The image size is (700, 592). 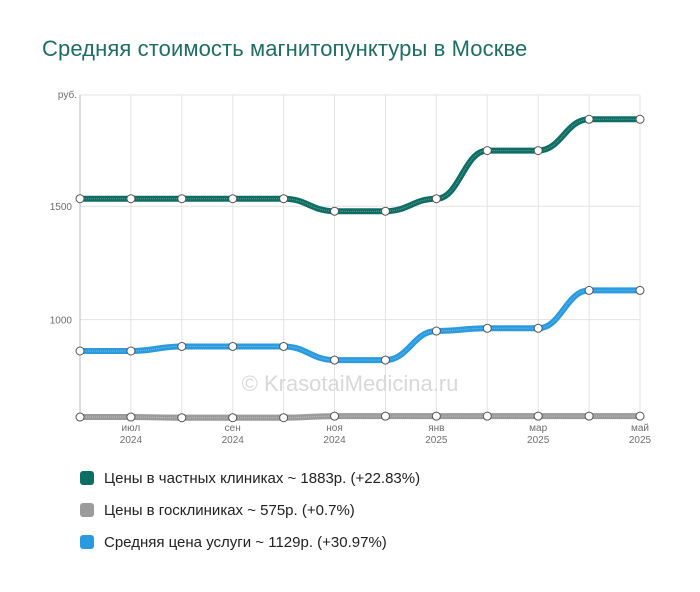 What do you see at coordinates (131, 428) in the screenshot?
I see `x-tick-label-month: июл` at bounding box center [131, 428].